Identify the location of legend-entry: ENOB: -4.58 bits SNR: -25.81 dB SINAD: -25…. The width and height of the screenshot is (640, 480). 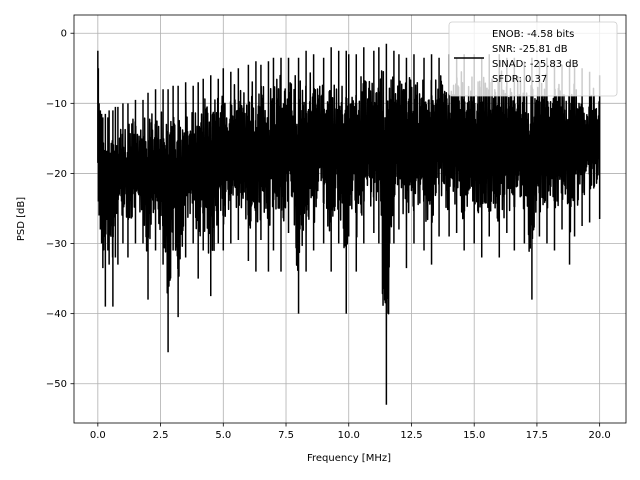
(535, 57).